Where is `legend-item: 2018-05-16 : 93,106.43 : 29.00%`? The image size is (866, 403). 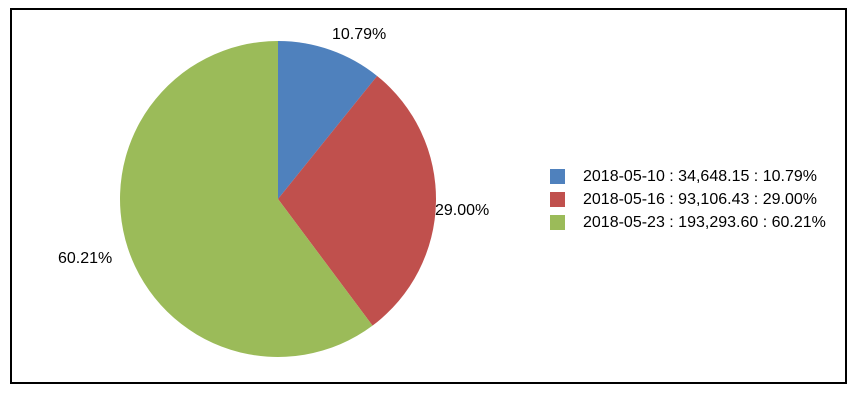 legend-item: 2018-05-16 : 93,106.43 : 29.00% is located at coordinates (688, 199).